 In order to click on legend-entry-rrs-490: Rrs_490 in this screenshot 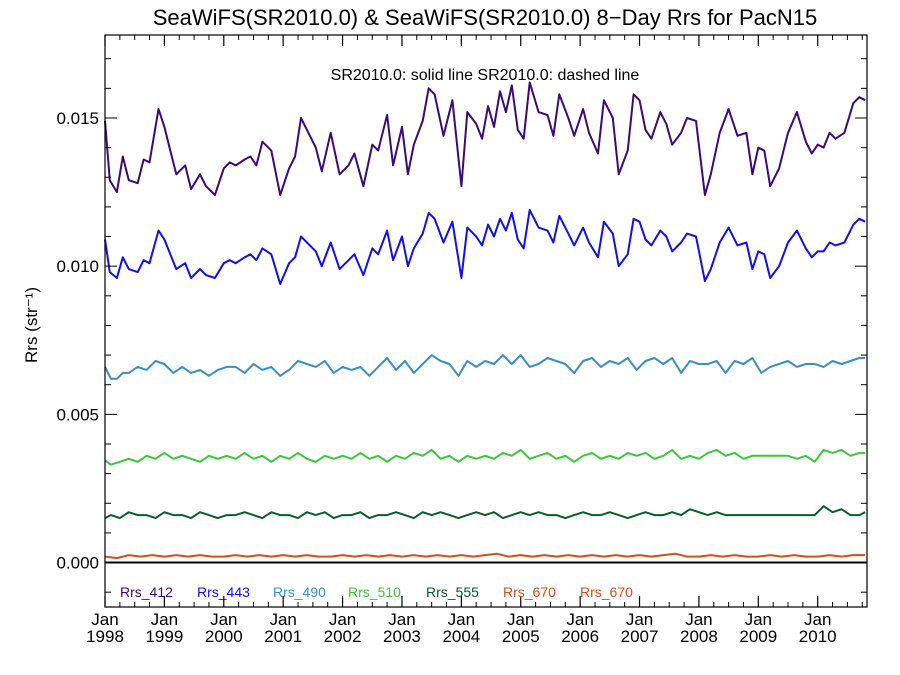, I will do `click(299, 592)`.